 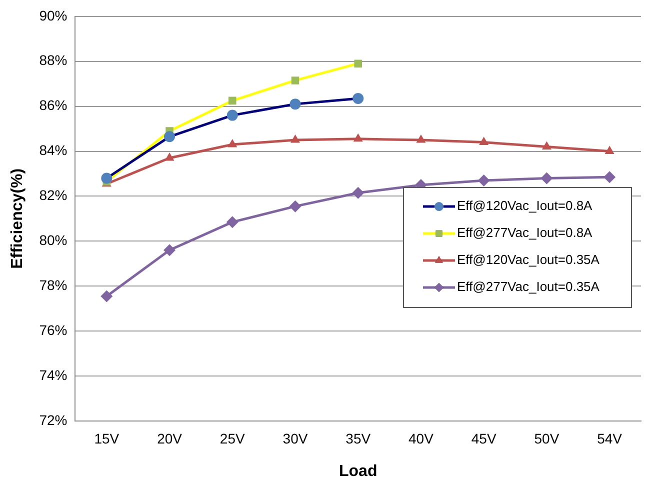 I want to click on x-tick-label: 35V, so click(x=359, y=438).